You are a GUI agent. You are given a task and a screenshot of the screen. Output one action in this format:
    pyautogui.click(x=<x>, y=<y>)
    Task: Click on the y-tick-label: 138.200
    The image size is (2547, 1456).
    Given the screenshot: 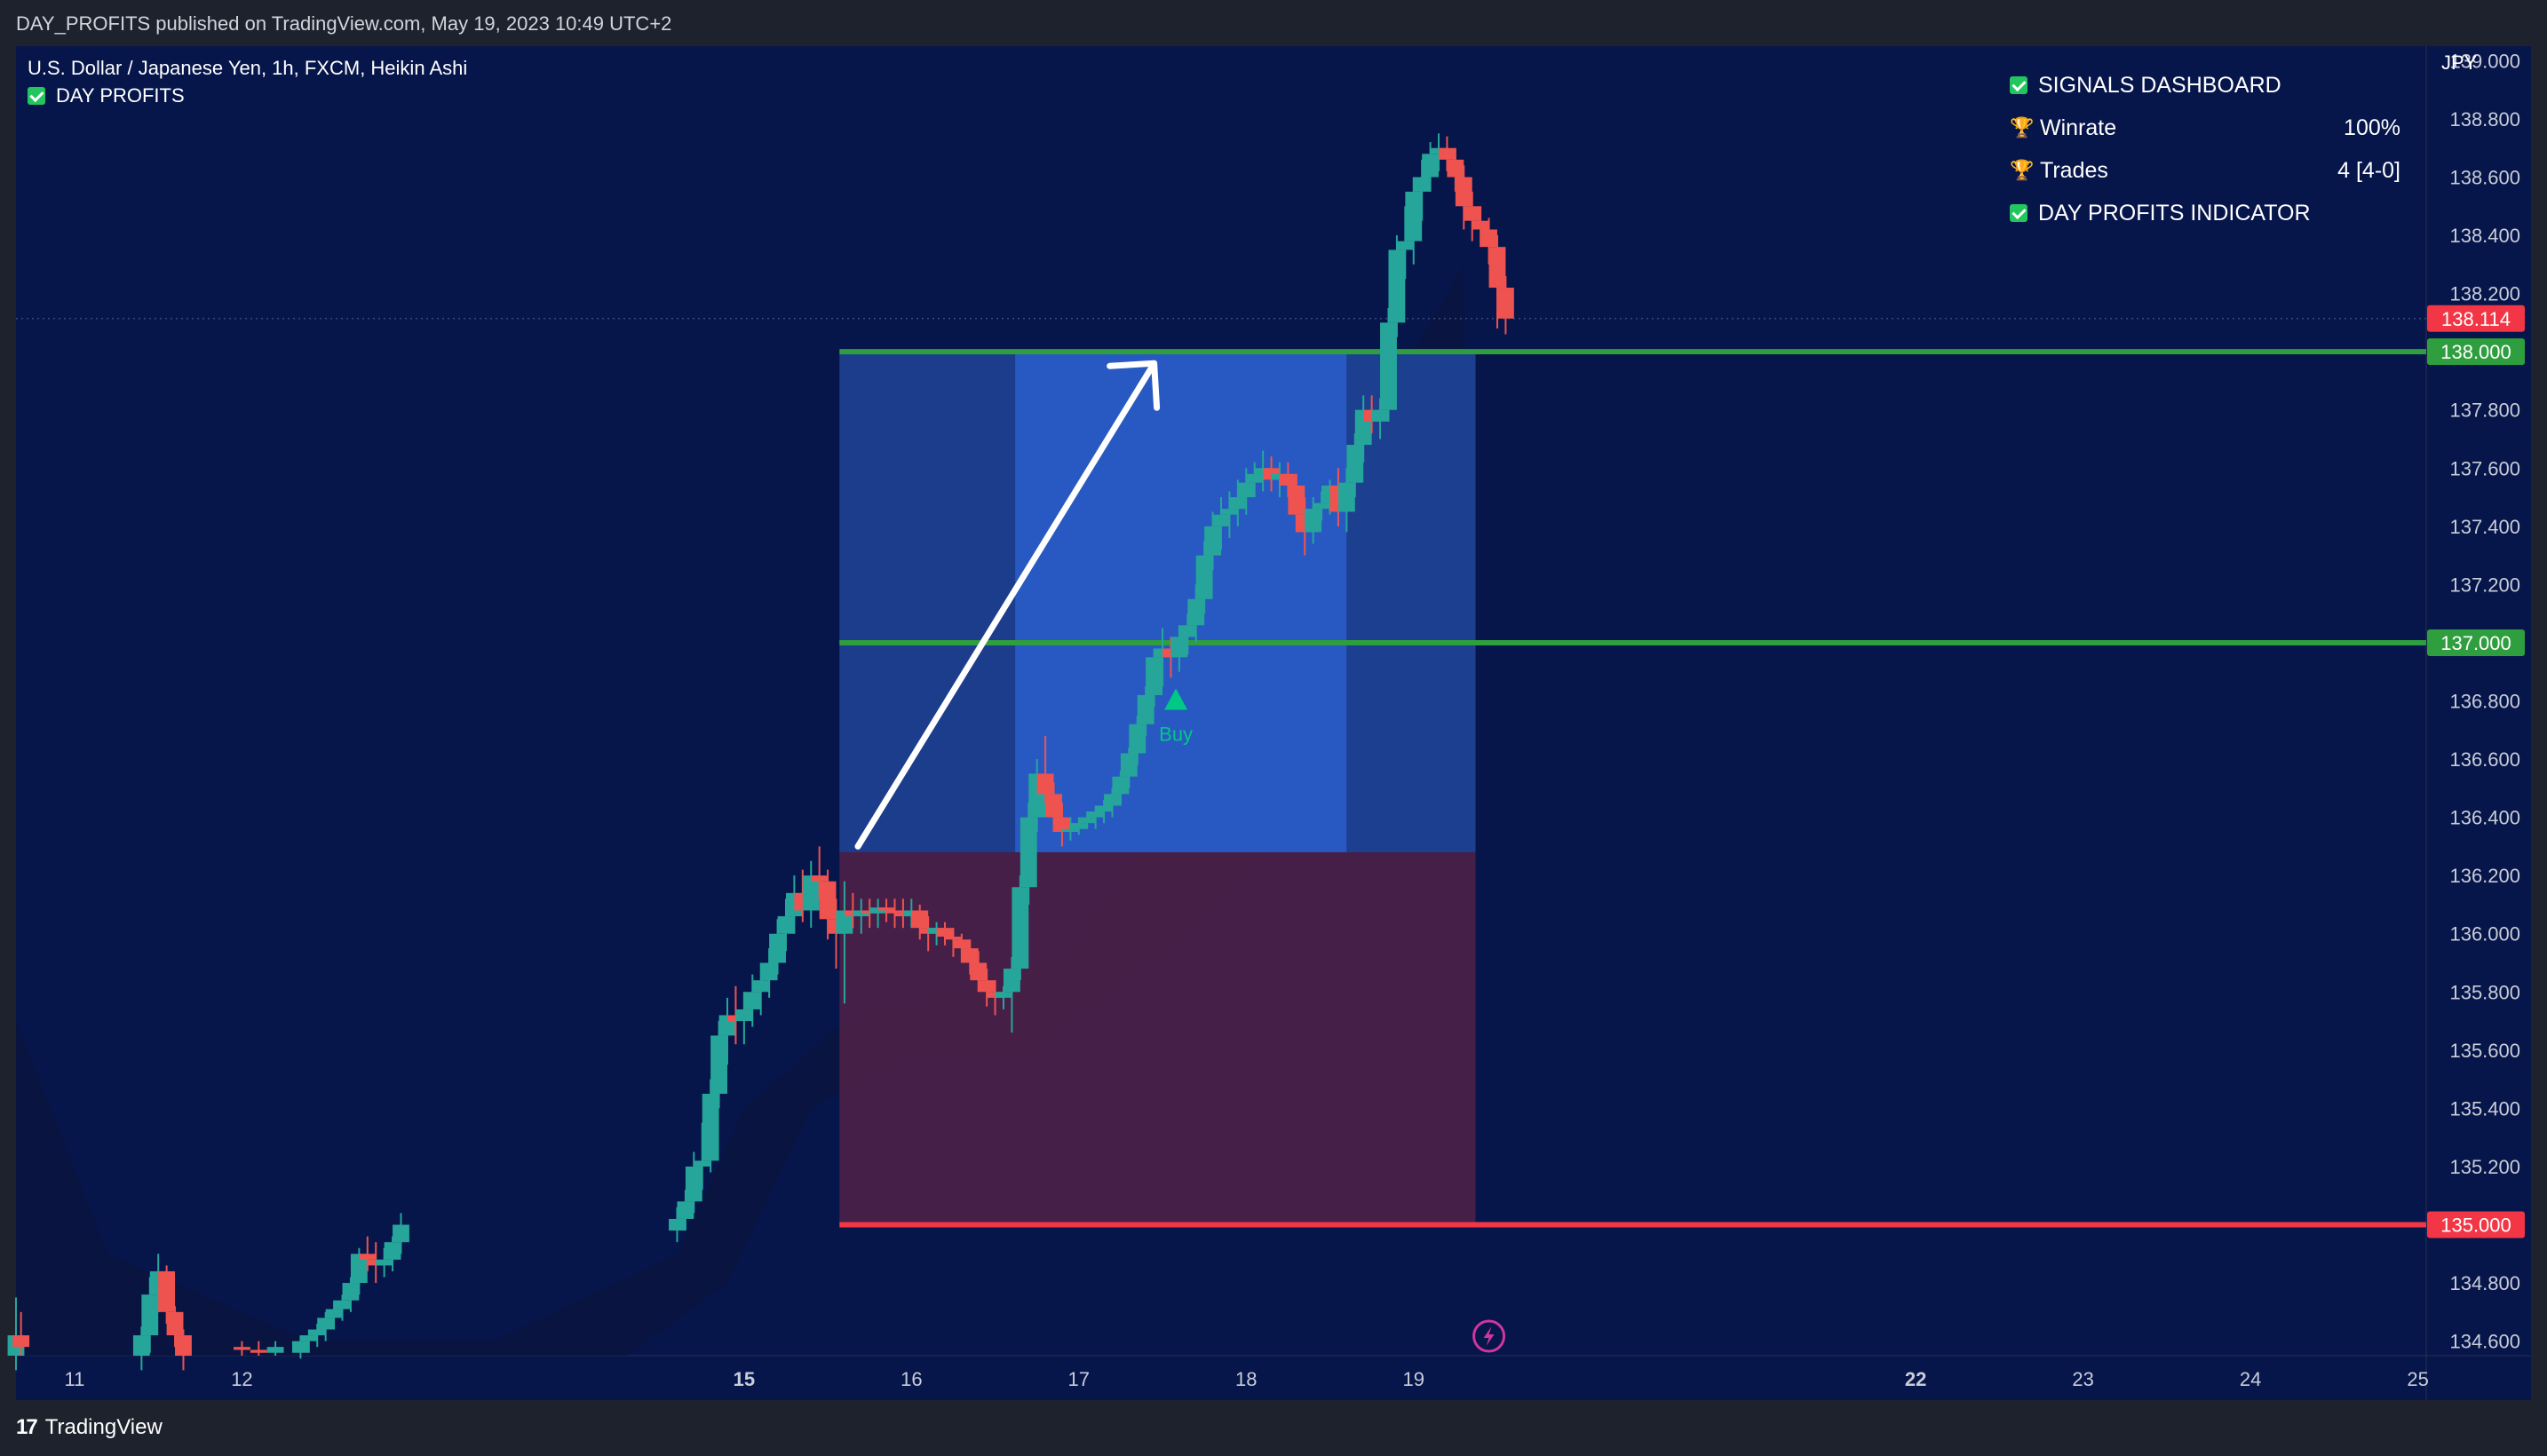 What is the action you would take?
    pyautogui.click(x=2484, y=294)
    